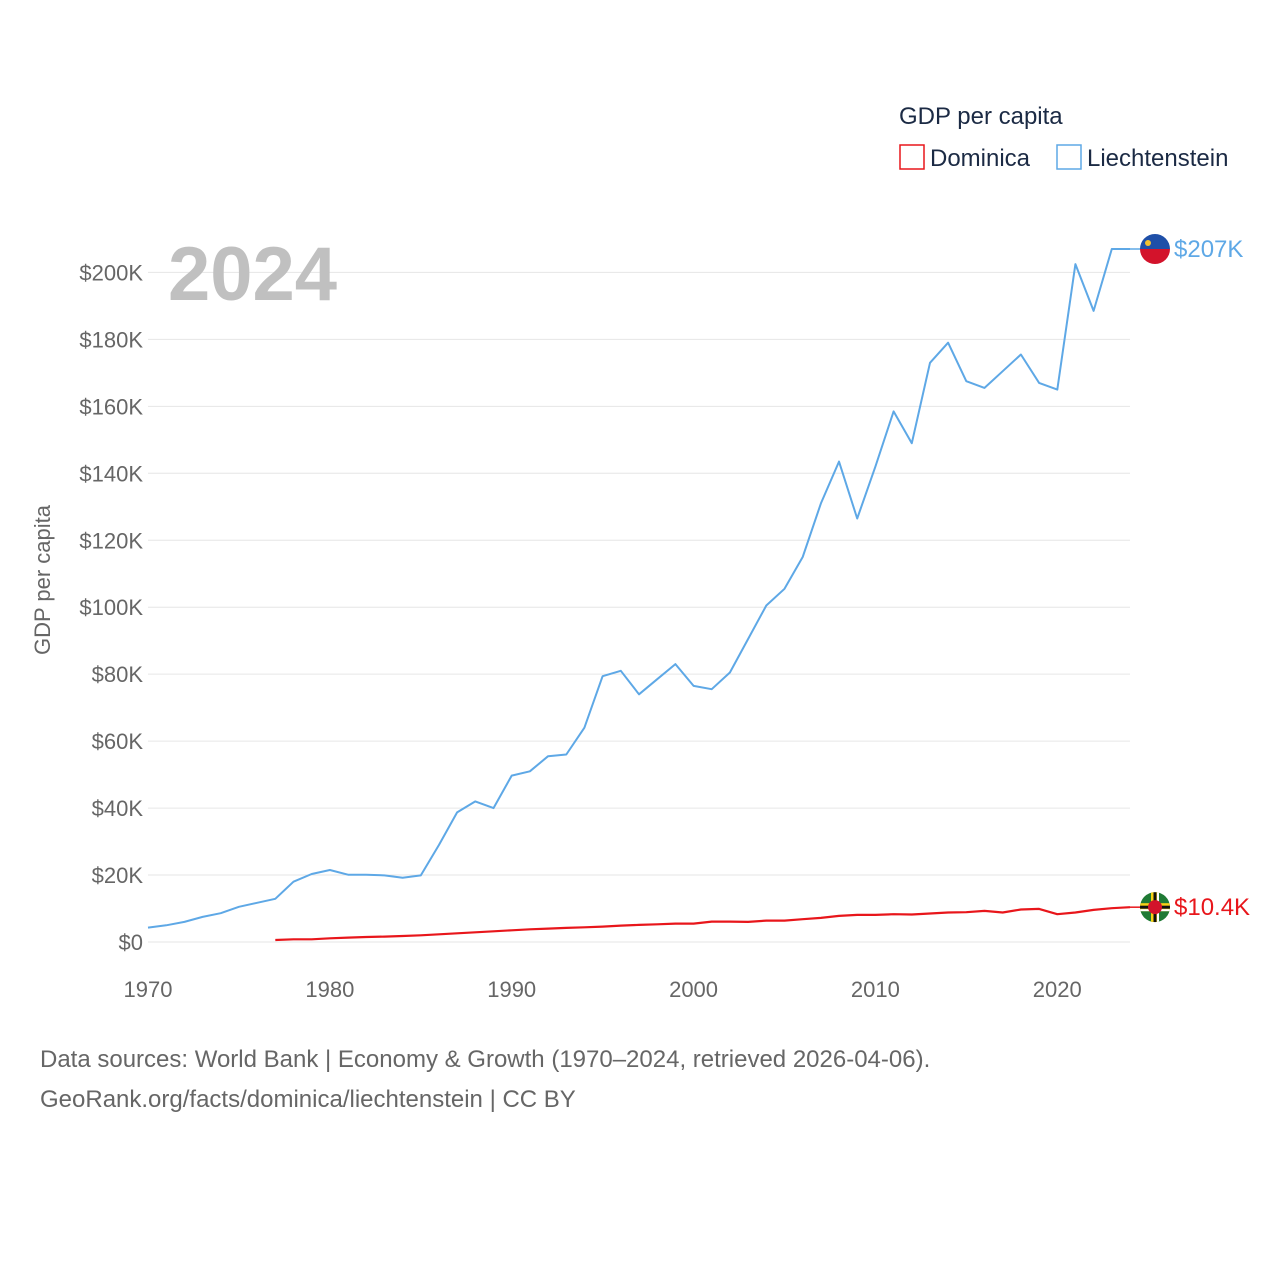 The image size is (1280, 1280). Describe the element at coordinates (1212, 907) in the screenshot. I see `end-label-dominica: $10.4K` at that location.